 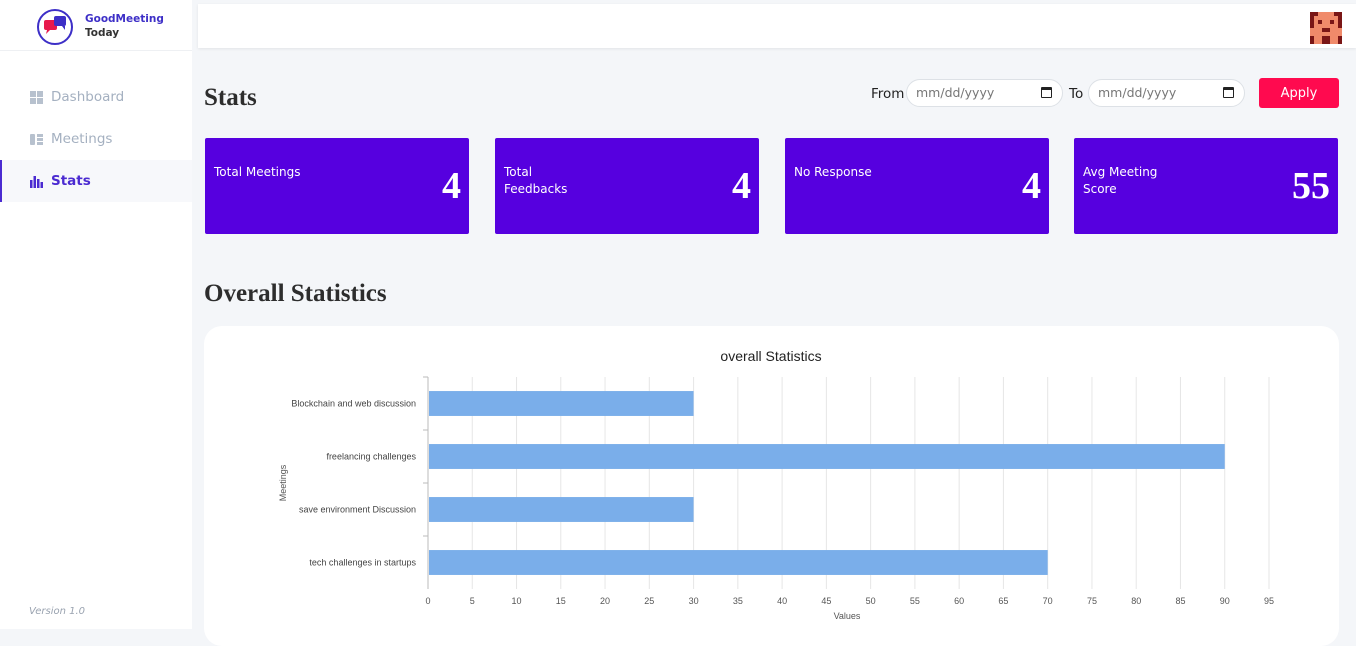 I want to click on apply-button: Apply, so click(x=1299, y=93).